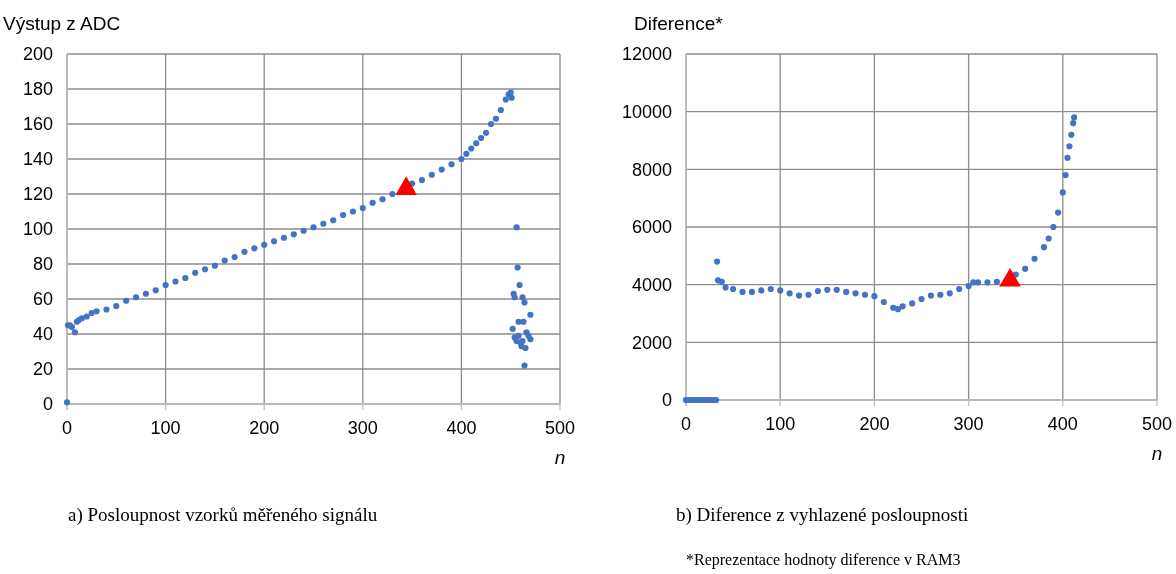  Describe the element at coordinates (651, 284) in the screenshot. I see `y-tick-label: 4000` at that location.